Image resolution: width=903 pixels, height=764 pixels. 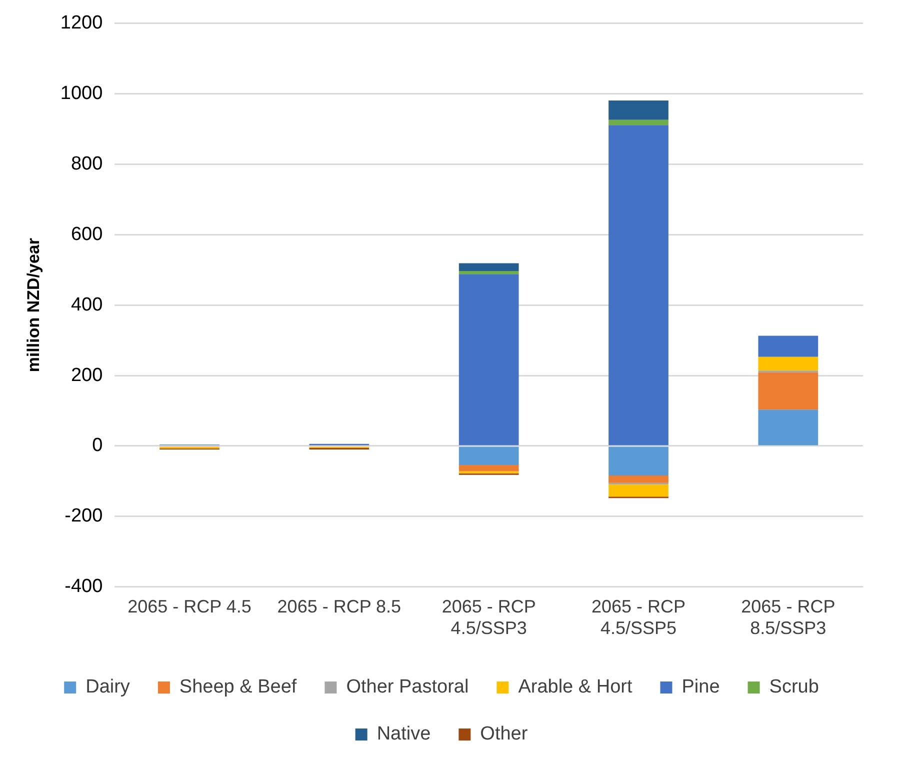 What do you see at coordinates (86, 234) in the screenshot?
I see `y-tick-label: 600` at bounding box center [86, 234].